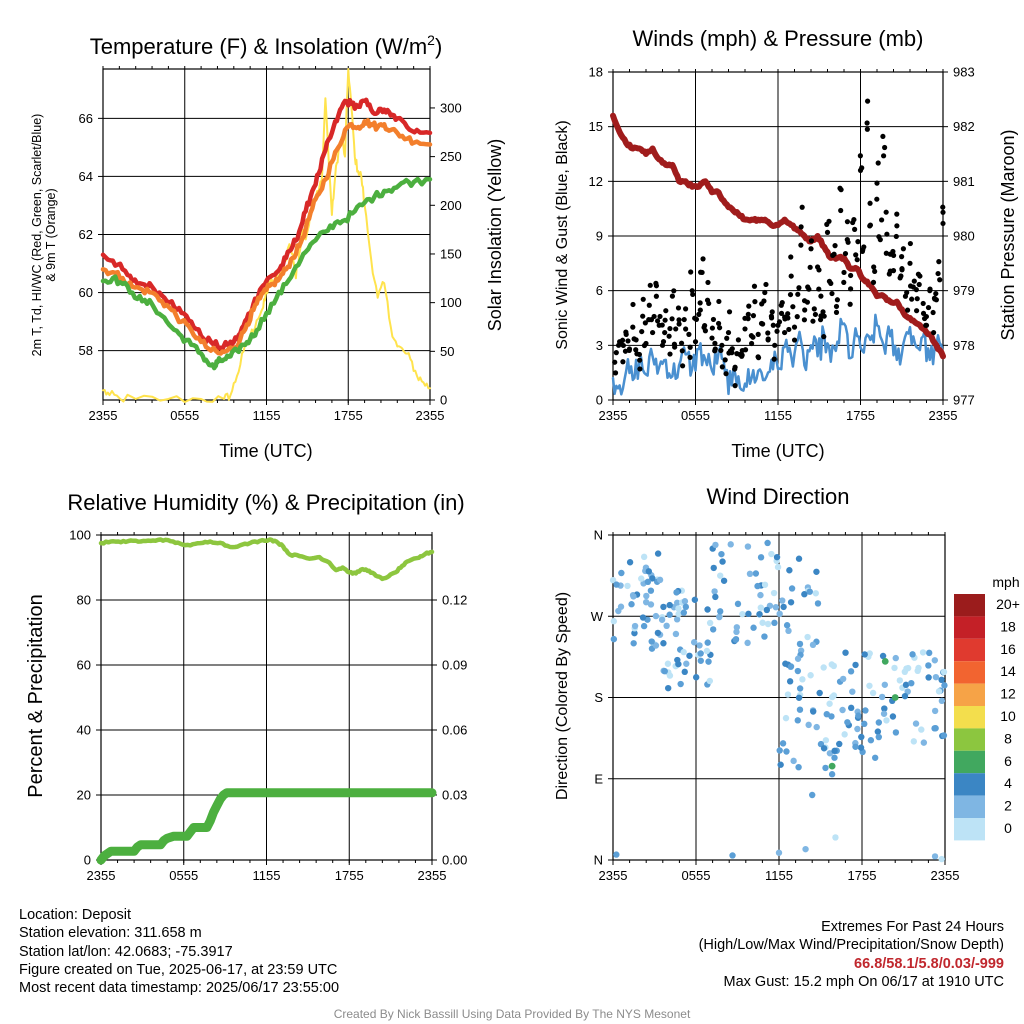 The width and height of the screenshot is (1024, 1024). Describe the element at coordinates (348, 415) in the screenshot. I see `temperature-xtick-label: 1755` at that location.